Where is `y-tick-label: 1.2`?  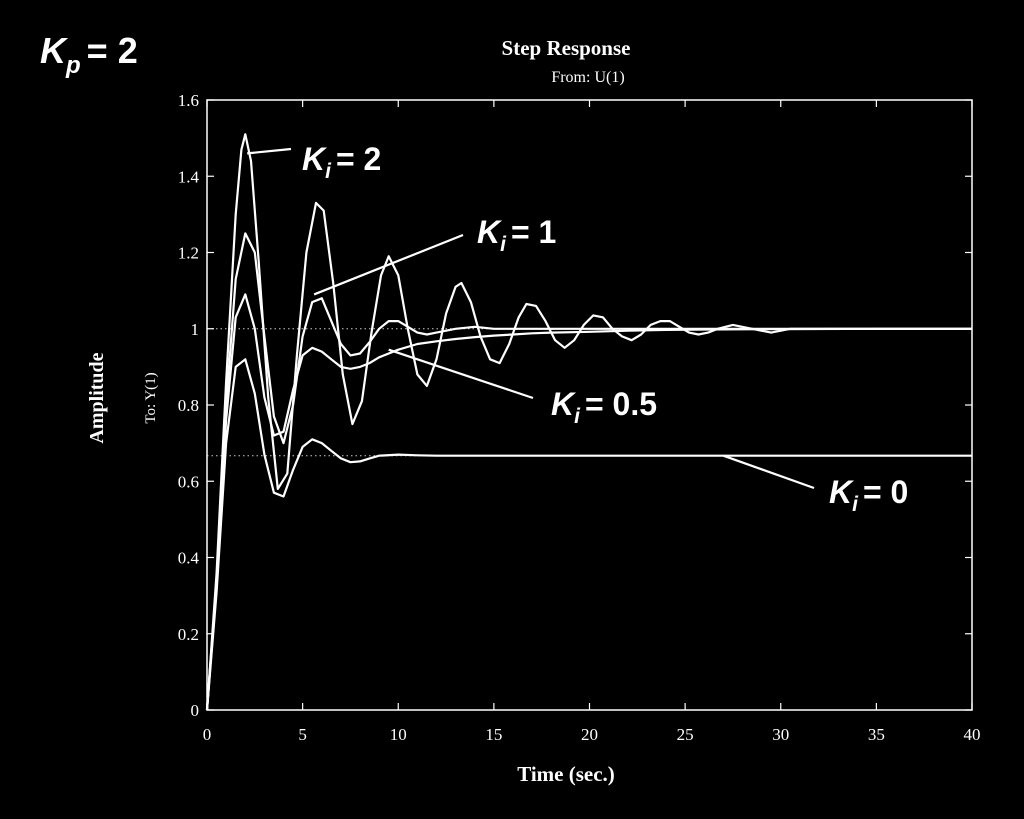
y-tick-label: 1.2 is located at coordinates (188, 253).